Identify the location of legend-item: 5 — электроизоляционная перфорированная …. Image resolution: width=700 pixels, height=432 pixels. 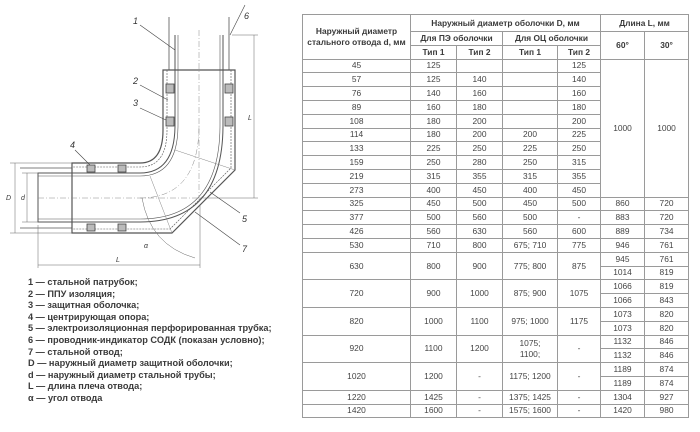
(150, 328).